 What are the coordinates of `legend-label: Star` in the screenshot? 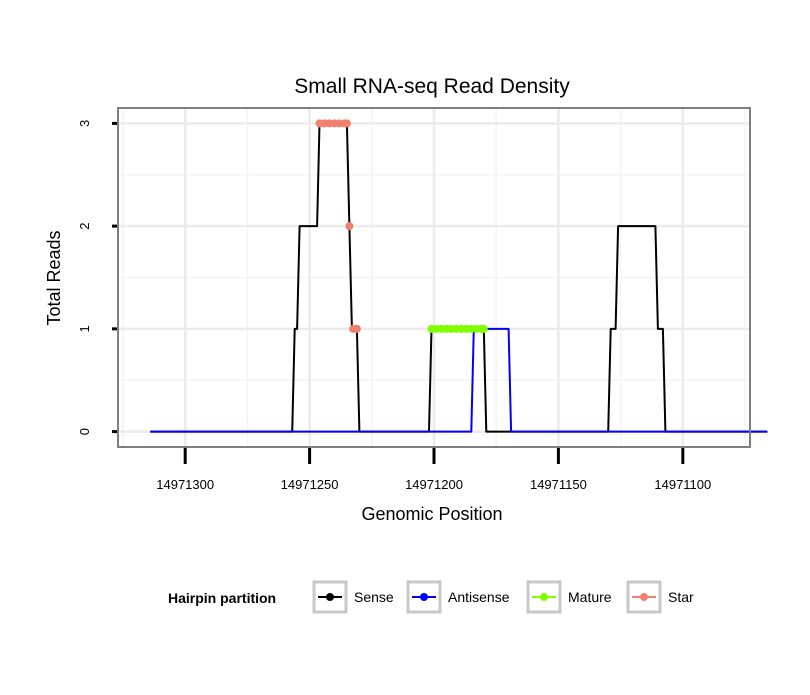 It's located at (681, 597).